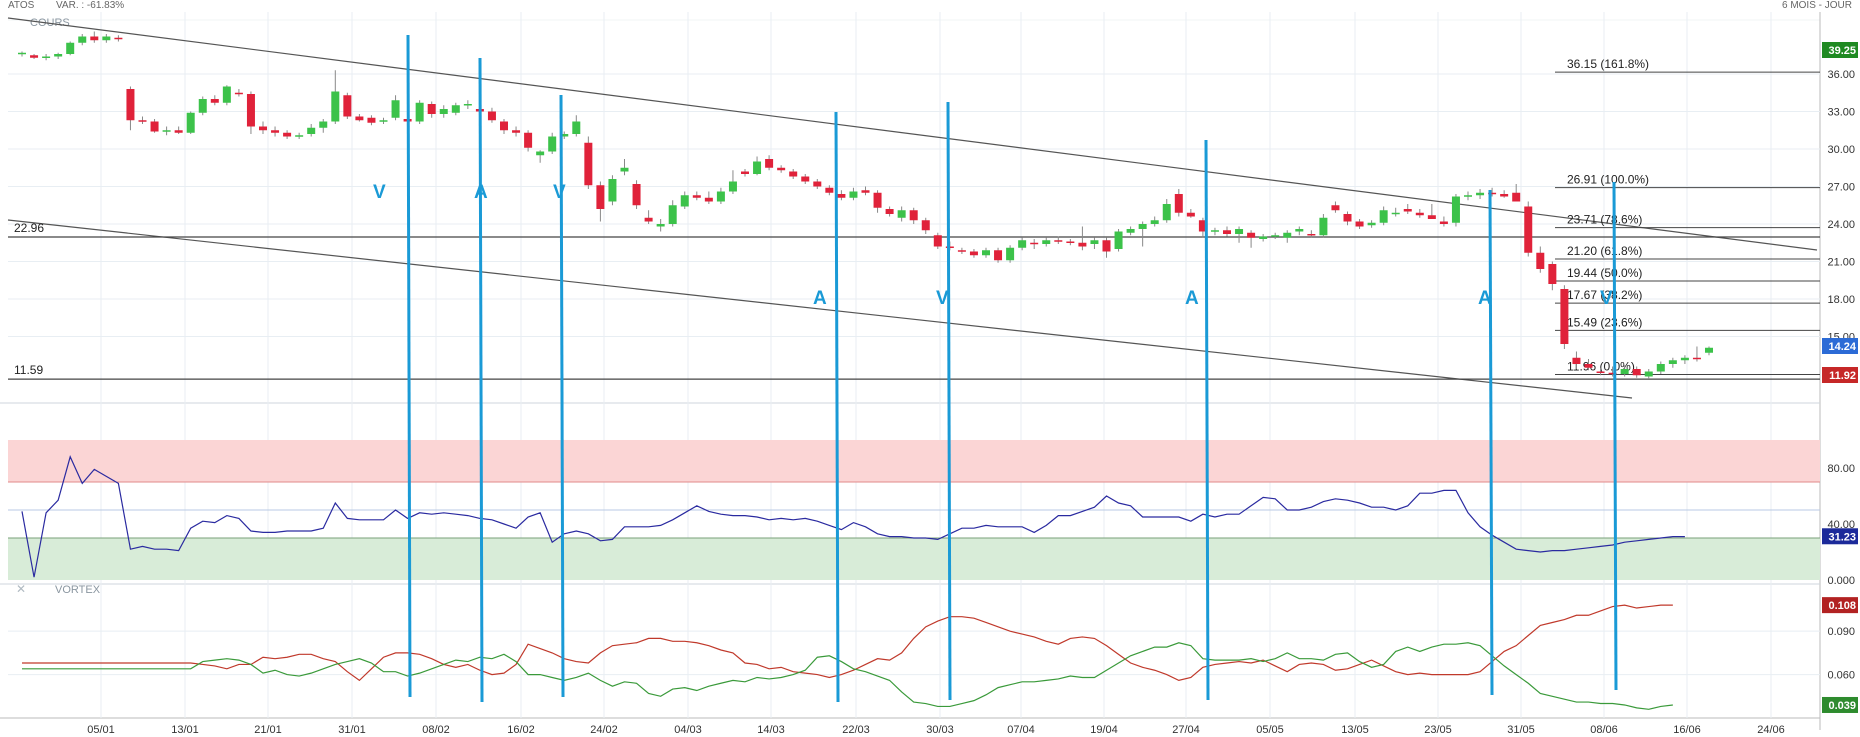 The image size is (1860, 737). What do you see at coordinates (1771, 730) in the screenshot?
I see `x-tick-label: 24/06` at bounding box center [1771, 730].